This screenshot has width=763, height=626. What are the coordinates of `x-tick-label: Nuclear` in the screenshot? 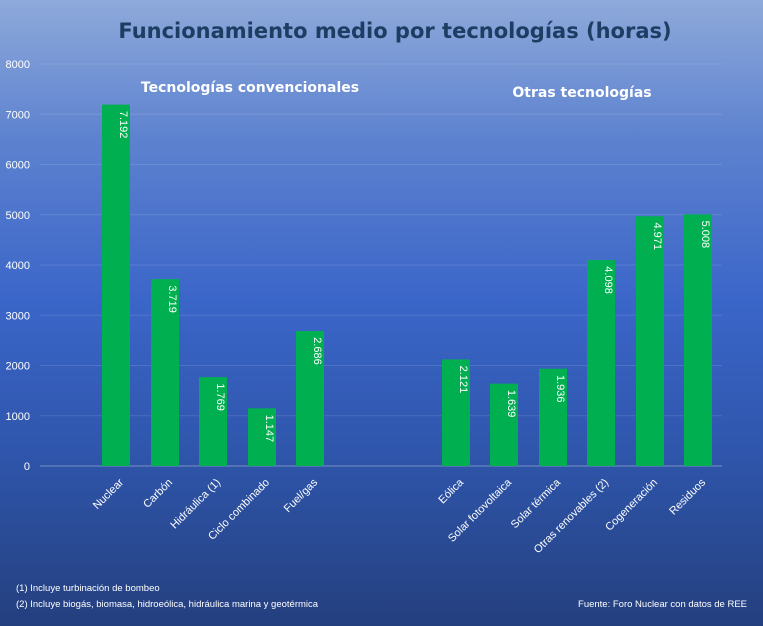 It's located at (109, 494).